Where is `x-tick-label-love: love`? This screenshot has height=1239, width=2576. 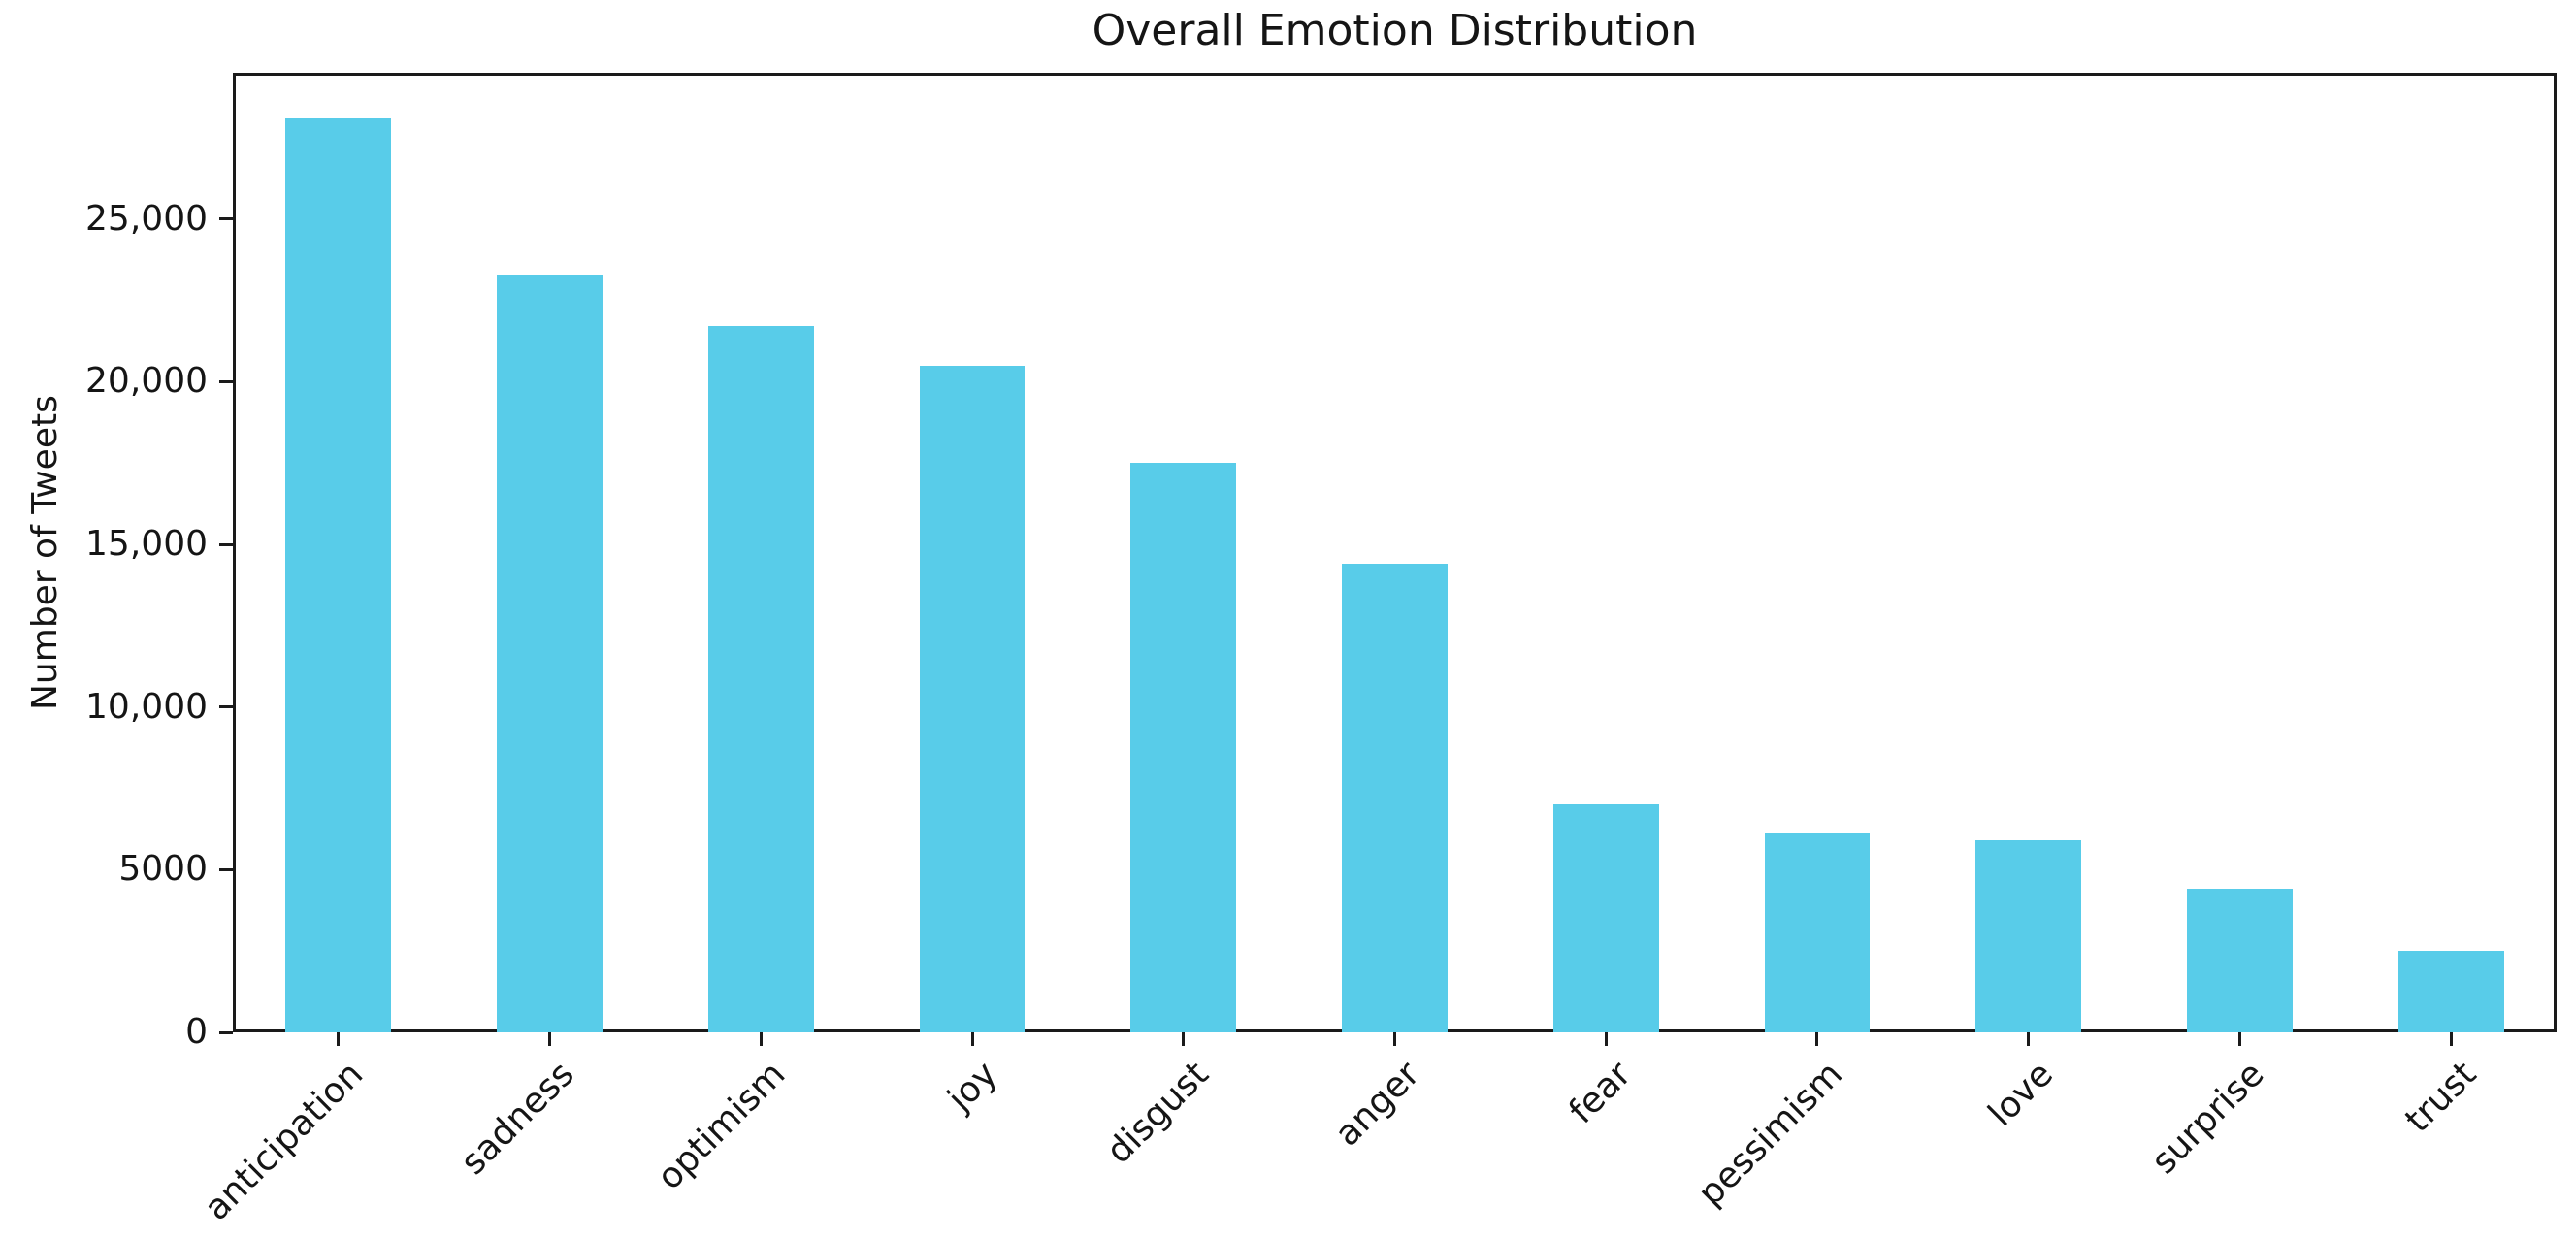 x-tick-label-love: love is located at coordinates (2021, 1094).